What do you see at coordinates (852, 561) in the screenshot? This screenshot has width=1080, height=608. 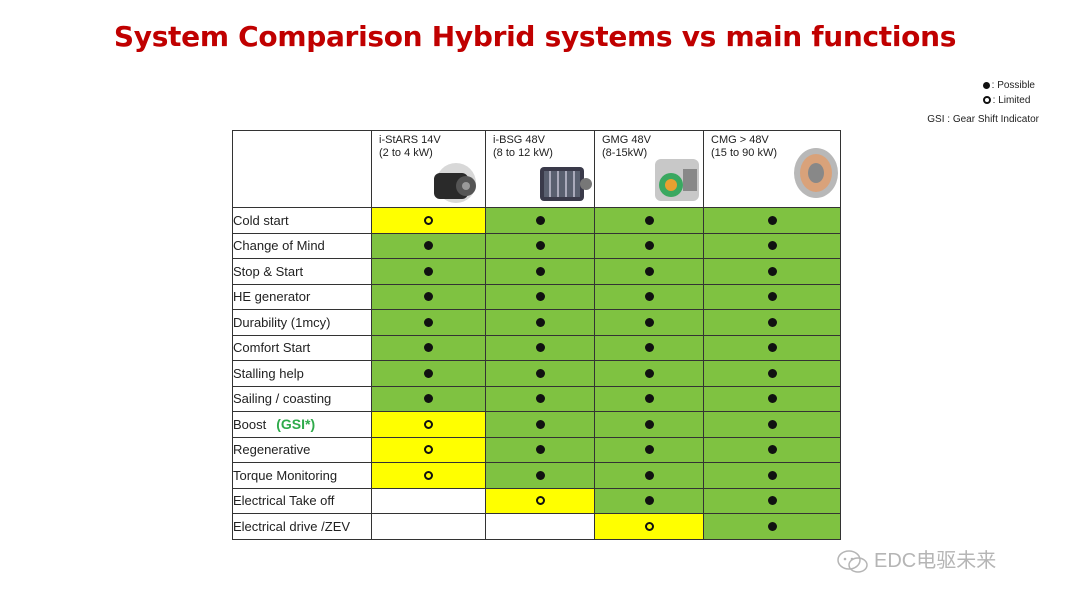 I see `chat-bubble-icon` at bounding box center [852, 561].